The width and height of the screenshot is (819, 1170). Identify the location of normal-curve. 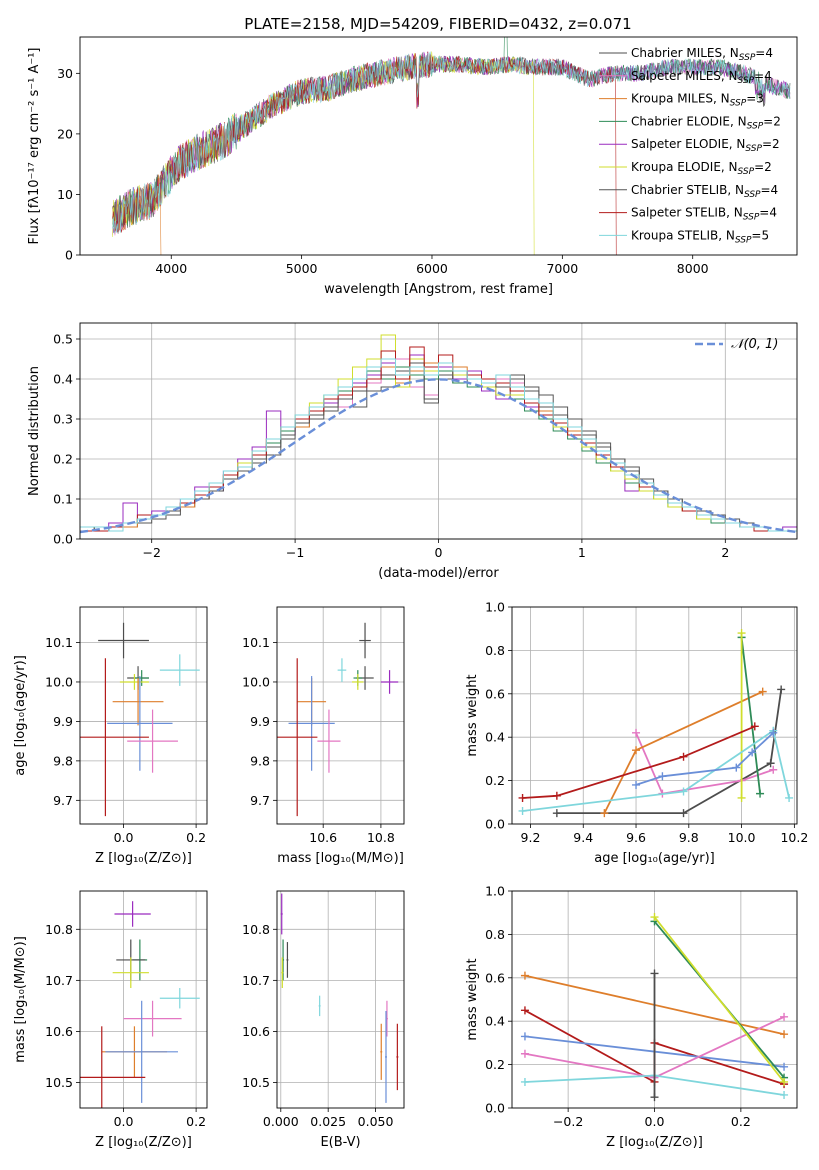
(438, 456).